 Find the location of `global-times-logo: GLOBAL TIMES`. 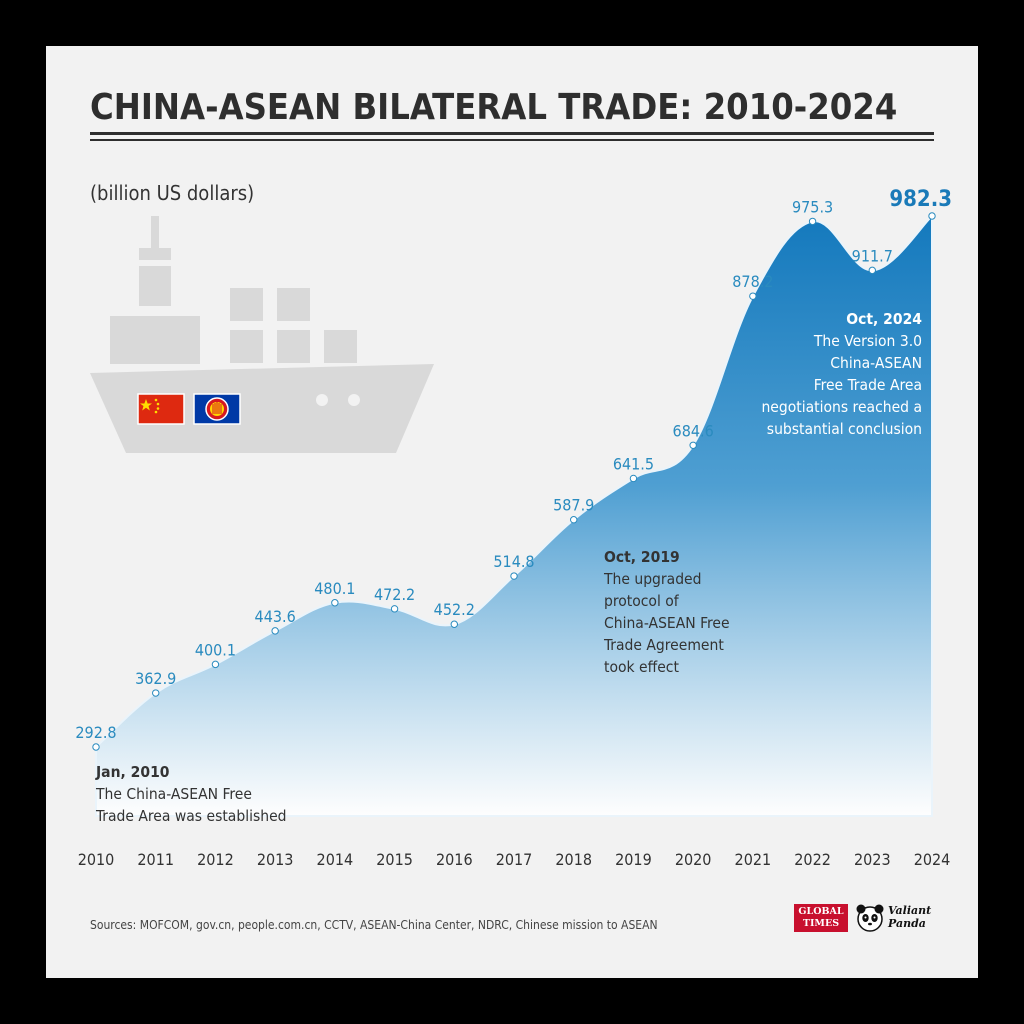

global-times-logo: GLOBAL TIMES is located at coordinates (821, 918).